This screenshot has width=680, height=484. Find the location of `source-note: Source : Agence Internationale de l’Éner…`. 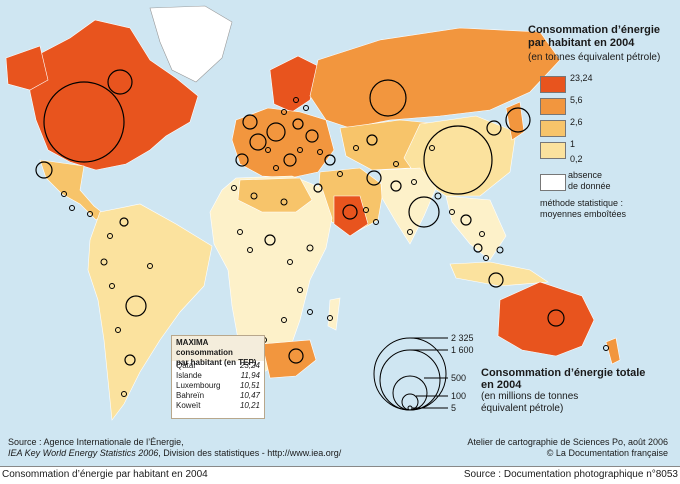

source-note: Source : Agence Internationale de l’Éner… is located at coordinates (175, 447).